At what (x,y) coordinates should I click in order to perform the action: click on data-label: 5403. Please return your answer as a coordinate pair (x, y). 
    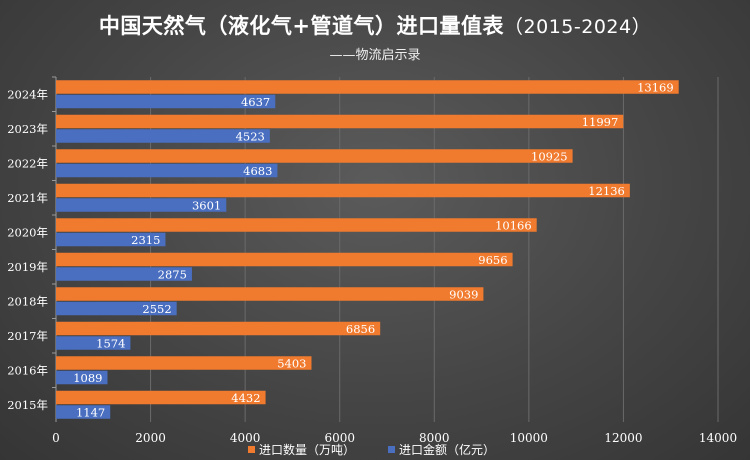
    Looking at the image, I should click on (291, 363).